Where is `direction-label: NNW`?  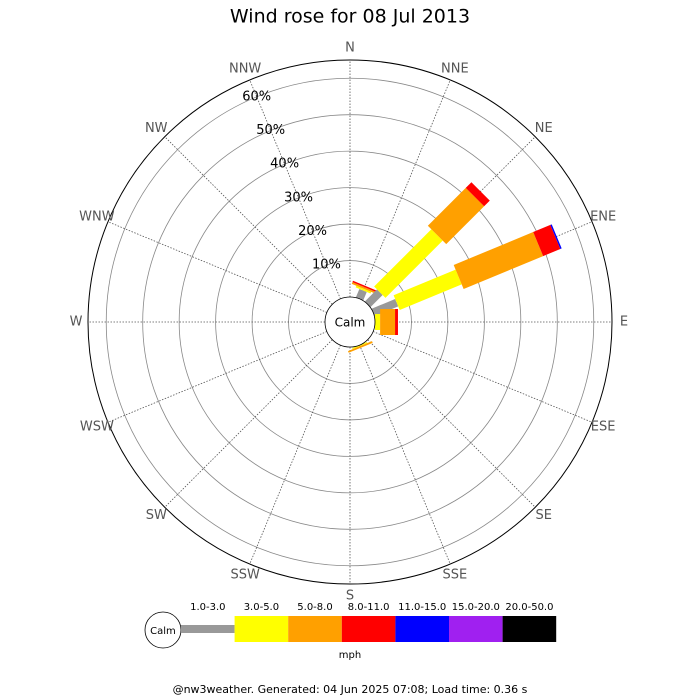 direction-label: NNW is located at coordinates (245, 68).